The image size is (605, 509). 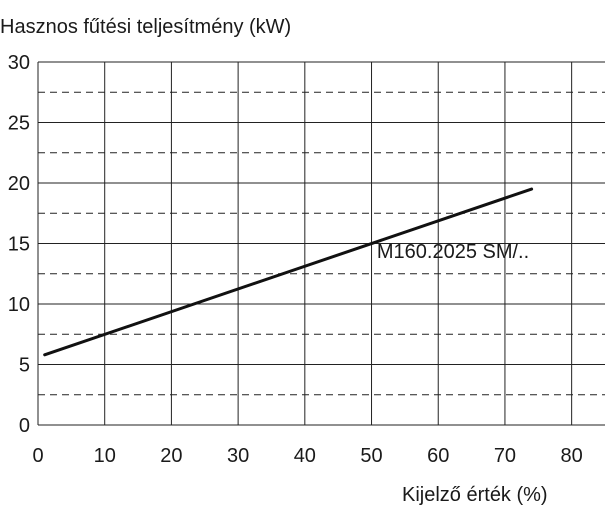 What do you see at coordinates (19, 63) in the screenshot?
I see `y-tick-label: 30` at bounding box center [19, 63].